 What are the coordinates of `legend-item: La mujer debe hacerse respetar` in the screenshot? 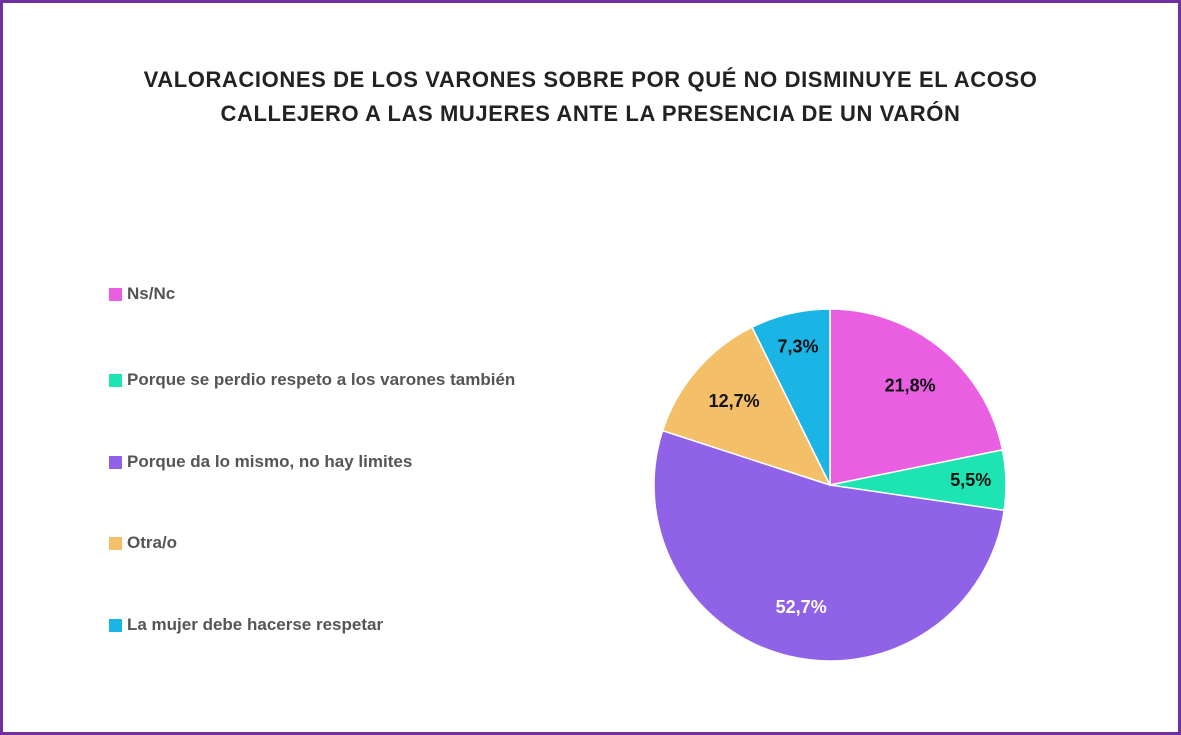 It's located at (329, 625).